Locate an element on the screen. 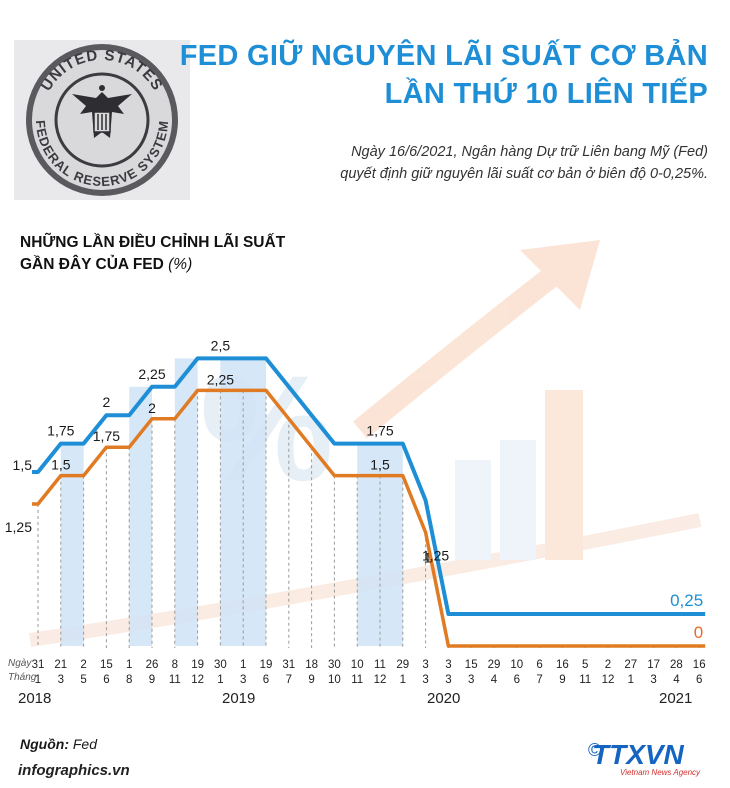  logo-text: TTXVN is located at coordinates (638, 754).